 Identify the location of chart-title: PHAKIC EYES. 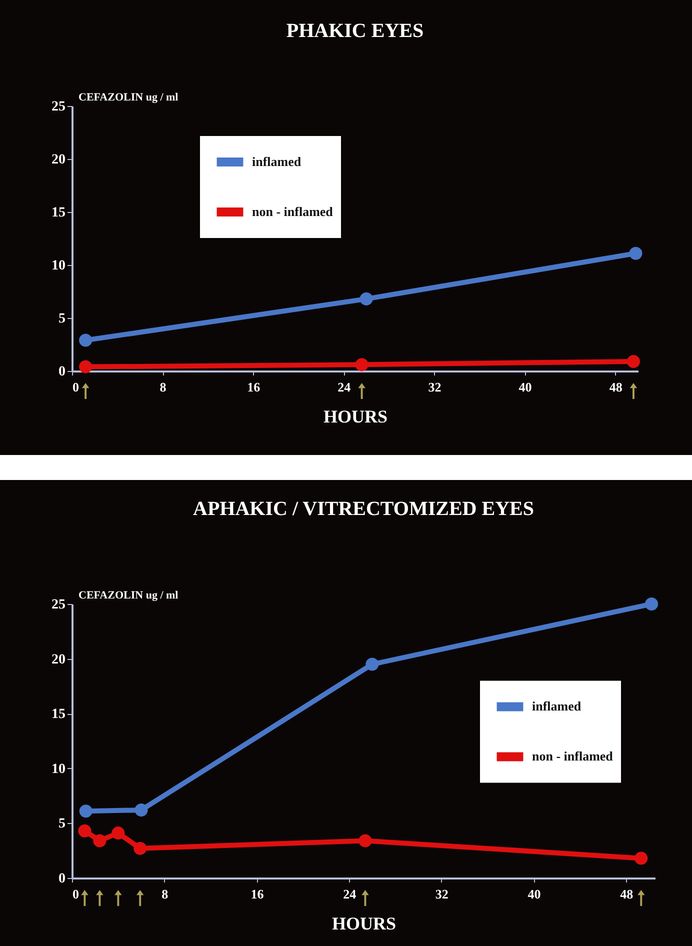
(355, 31).